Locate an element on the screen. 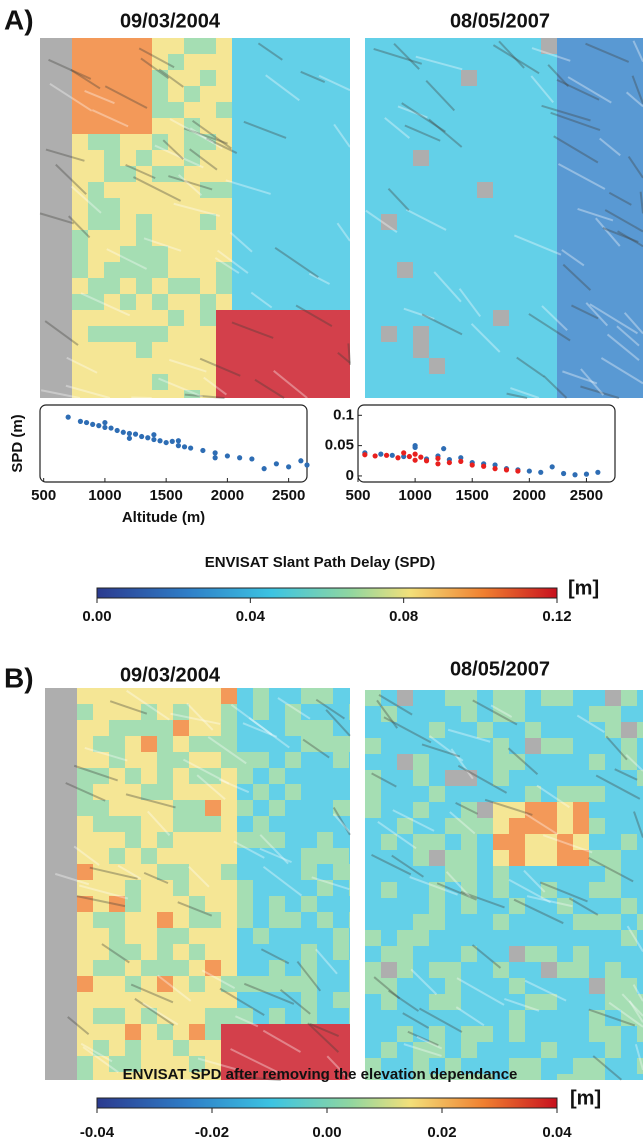  x-tick-label: 500 is located at coordinates (43, 495).